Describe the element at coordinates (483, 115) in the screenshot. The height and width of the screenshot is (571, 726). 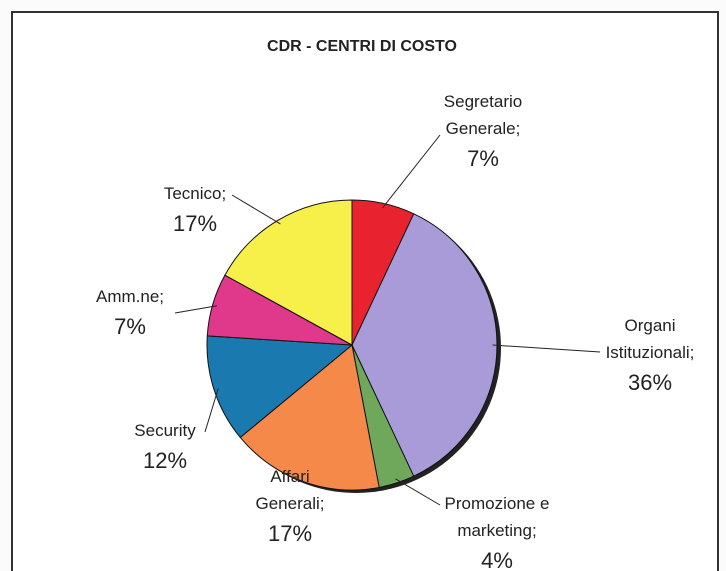
I see `slice-label: Segretario Generale;` at that location.